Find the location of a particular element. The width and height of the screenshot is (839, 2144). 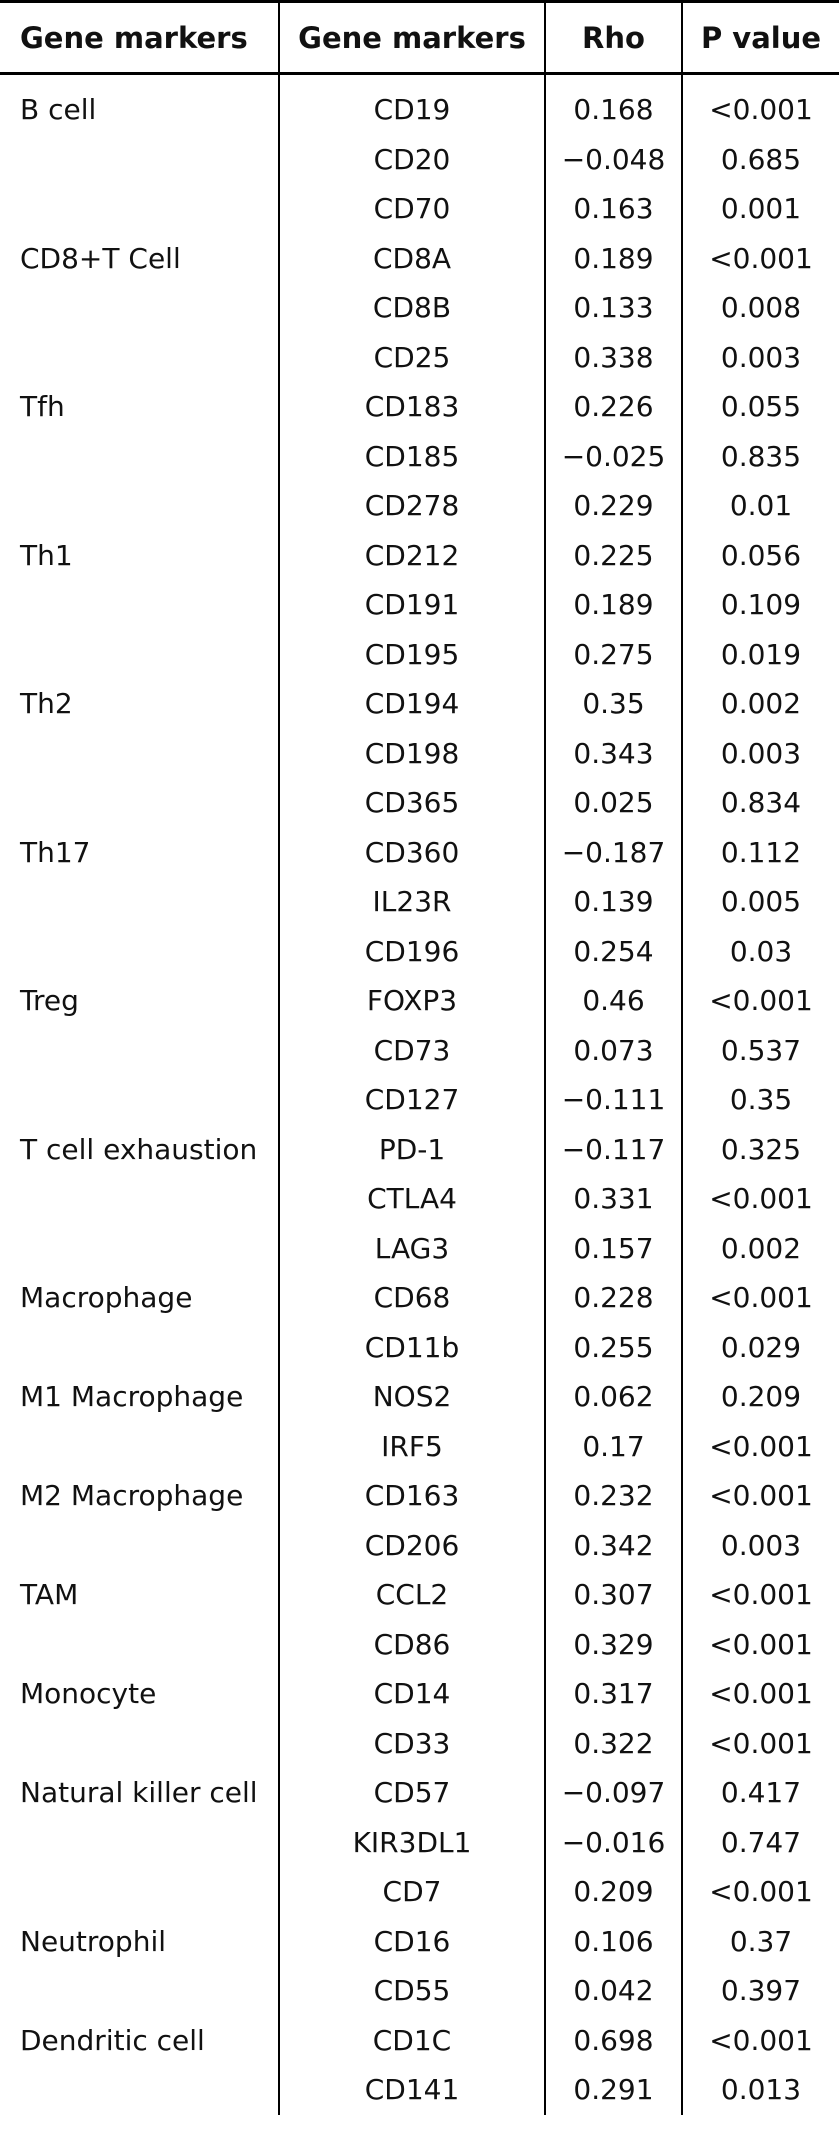

gene-marker-cell: CD191 is located at coordinates (411, 605).